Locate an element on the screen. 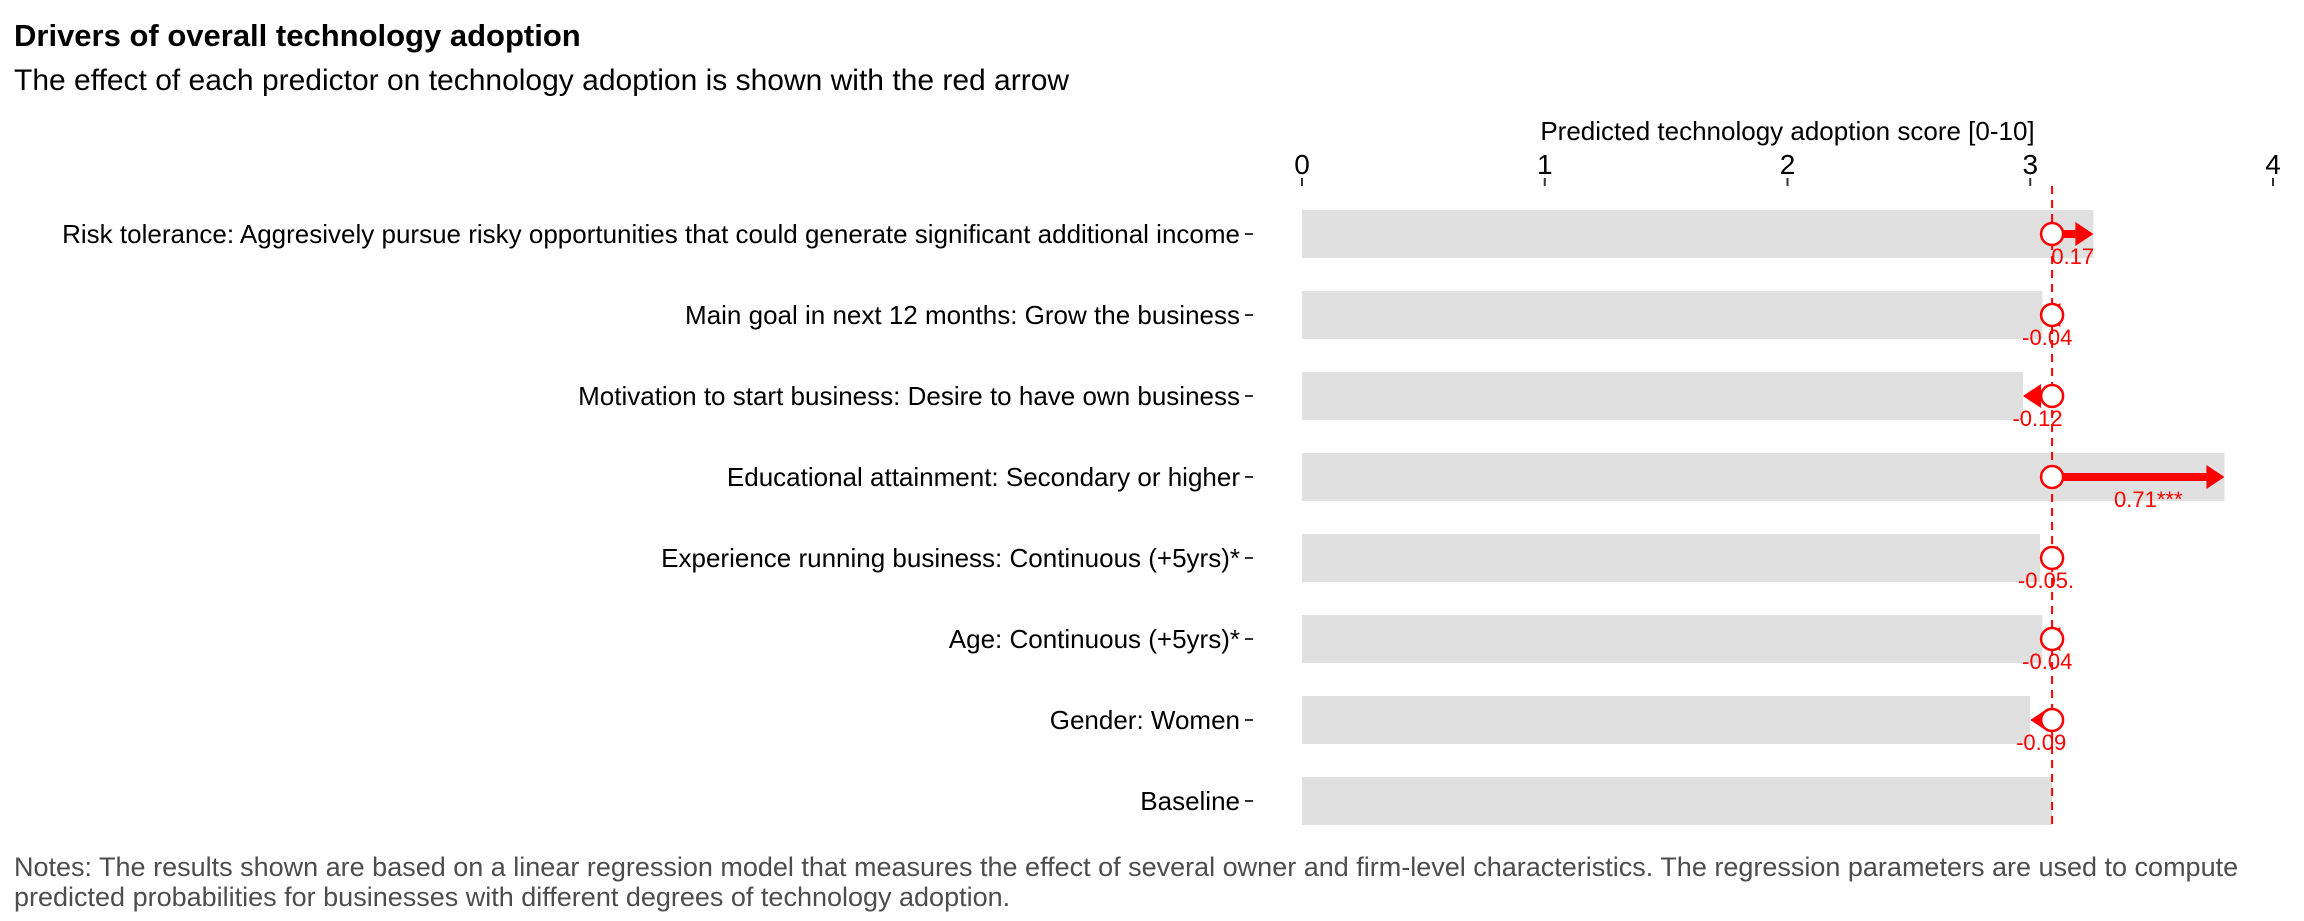  x-tick-label: 0 is located at coordinates (1302, 164).